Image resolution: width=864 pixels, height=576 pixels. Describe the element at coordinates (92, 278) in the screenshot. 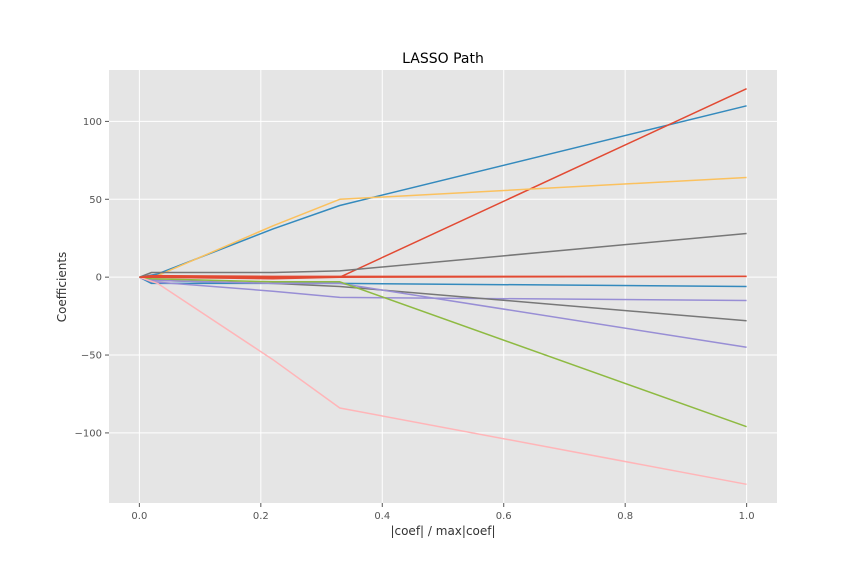

I see `y-axis-ticks: −100 −50 0 50 100` at that location.